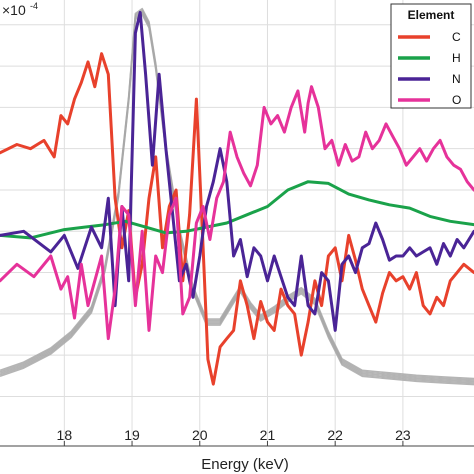 Image resolution: width=474 pixels, height=474 pixels. Describe the element at coordinates (335, 435) in the screenshot. I see `x-tick-label: 22` at that location.